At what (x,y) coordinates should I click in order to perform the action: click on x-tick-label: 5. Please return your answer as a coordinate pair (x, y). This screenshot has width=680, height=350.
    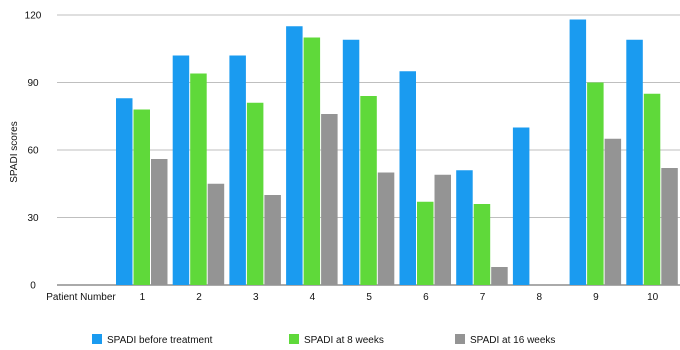
    Looking at the image, I should click on (369, 297).